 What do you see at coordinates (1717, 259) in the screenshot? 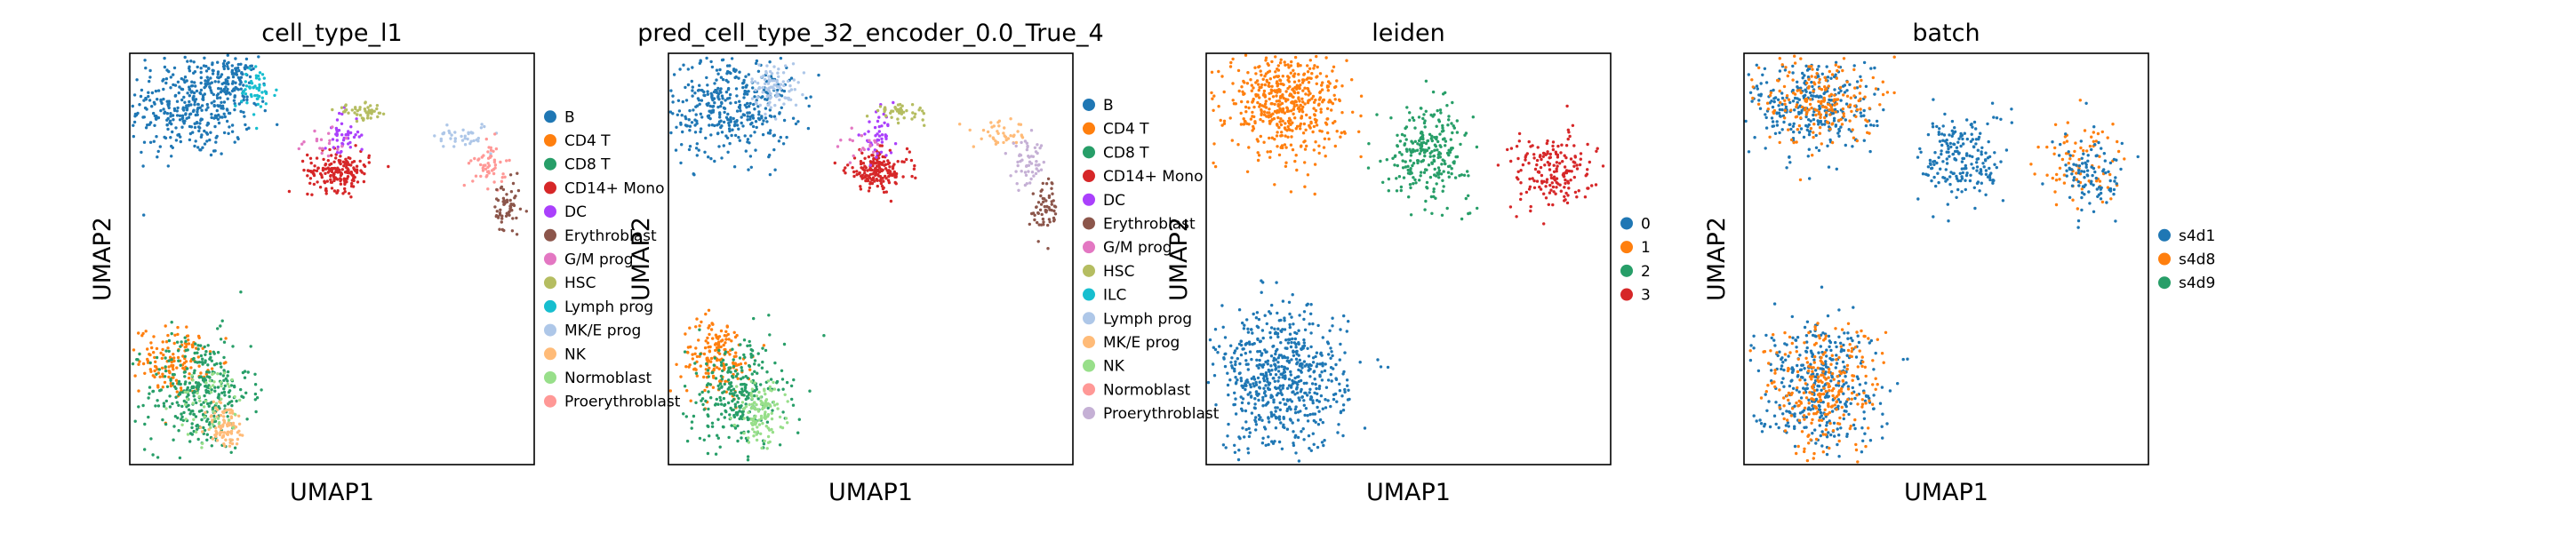
I see `y-axis-label: UMAP2` at bounding box center [1717, 259].